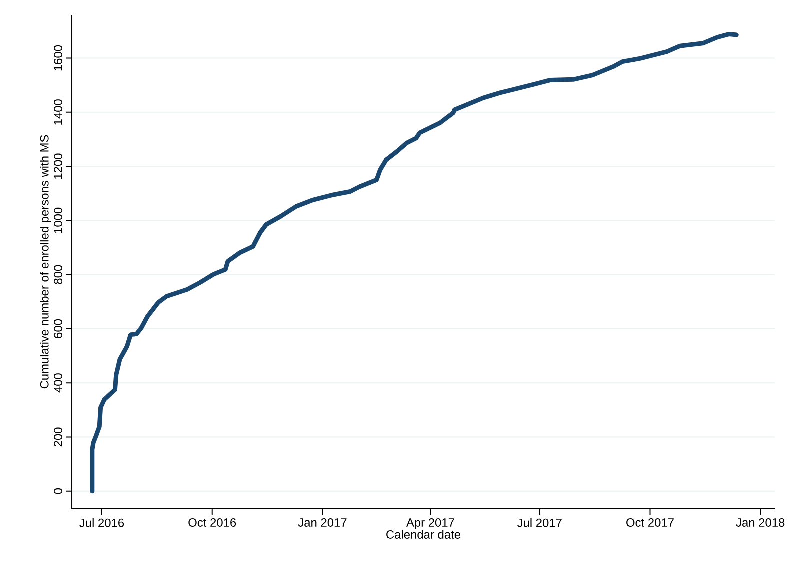 The width and height of the screenshot is (800, 582). I want to click on y-tick-label: 0, so click(58, 491).